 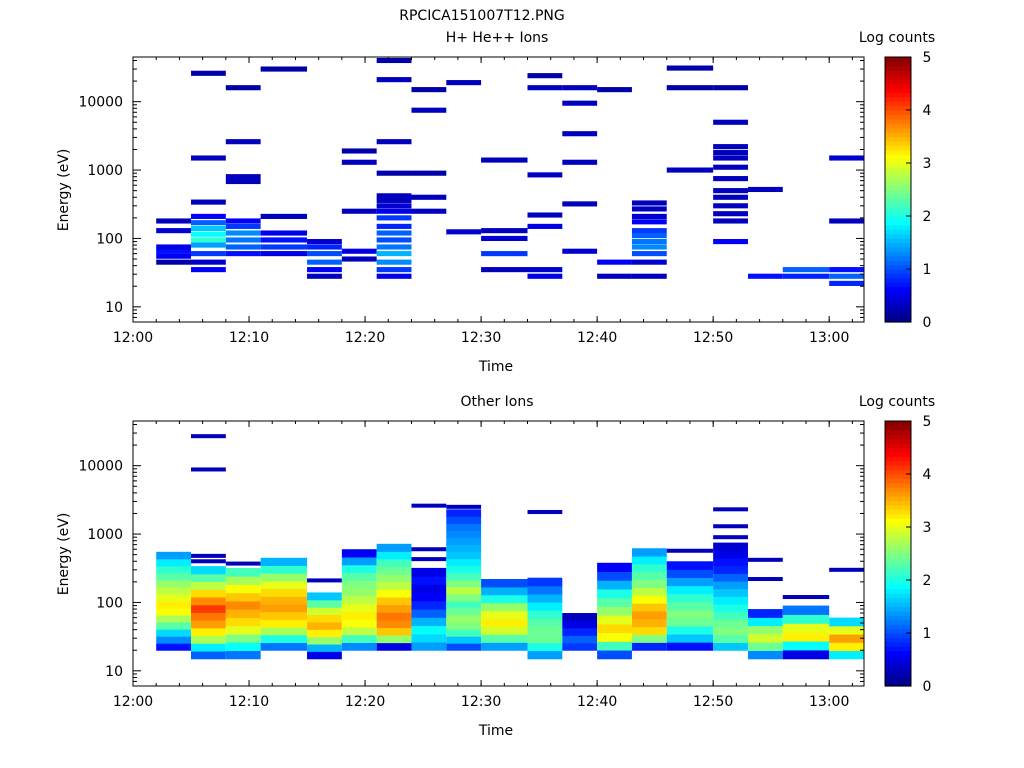 I want to click on panel-title: H+ He++ Ions, so click(x=497, y=38).